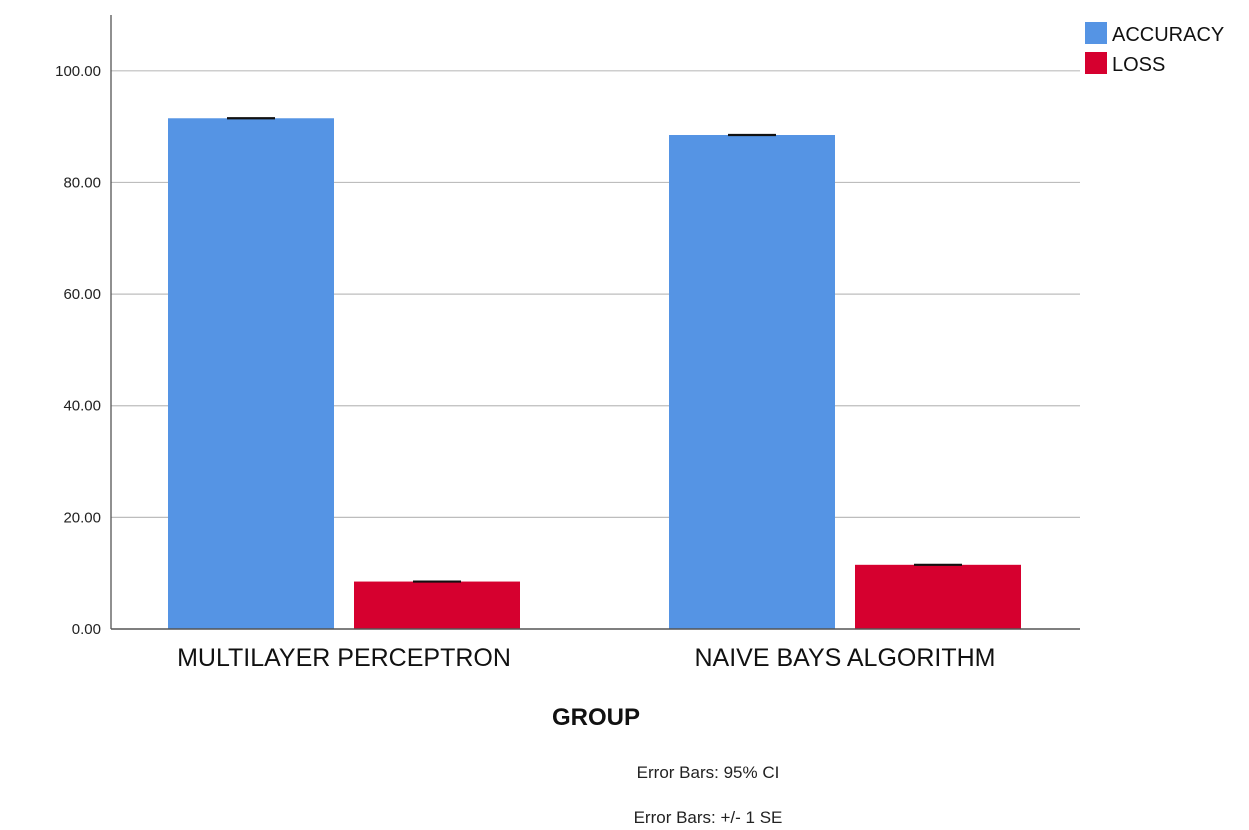 This screenshot has width=1249, height=830. I want to click on legend-item-accuracy: ACCURACY, so click(1154, 34).